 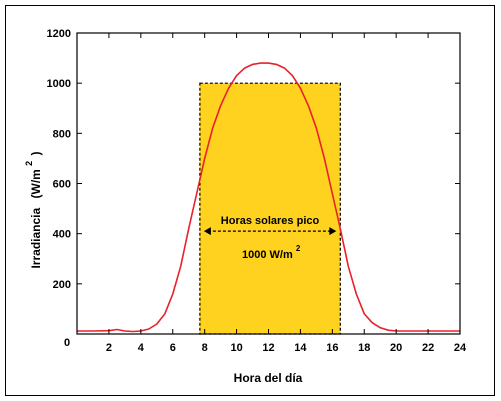 I want to click on x-tick-label: 18, so click(x=364, y=348).